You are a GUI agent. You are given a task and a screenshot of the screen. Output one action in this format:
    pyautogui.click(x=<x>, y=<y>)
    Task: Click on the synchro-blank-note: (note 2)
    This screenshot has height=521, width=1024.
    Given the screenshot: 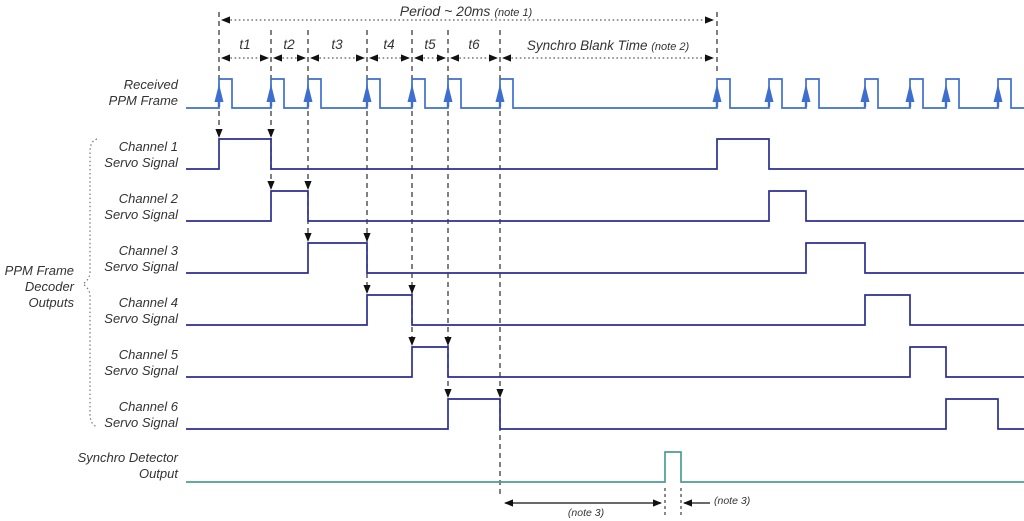 What is the action you would take?
    pyautogui.click(x=670, y=47)
    